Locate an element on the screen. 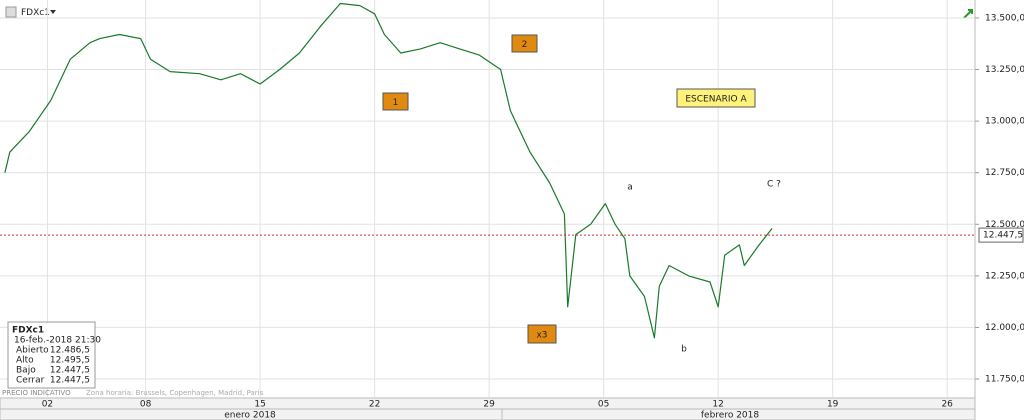 This screenshot has height=420, width=1024. info-box is located at coordinates (51, 355).